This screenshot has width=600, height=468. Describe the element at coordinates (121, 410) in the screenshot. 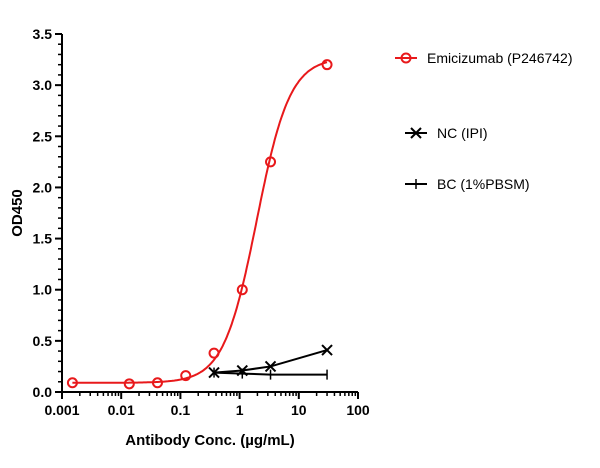

I see `x-tick-label: 0.01` at that location.